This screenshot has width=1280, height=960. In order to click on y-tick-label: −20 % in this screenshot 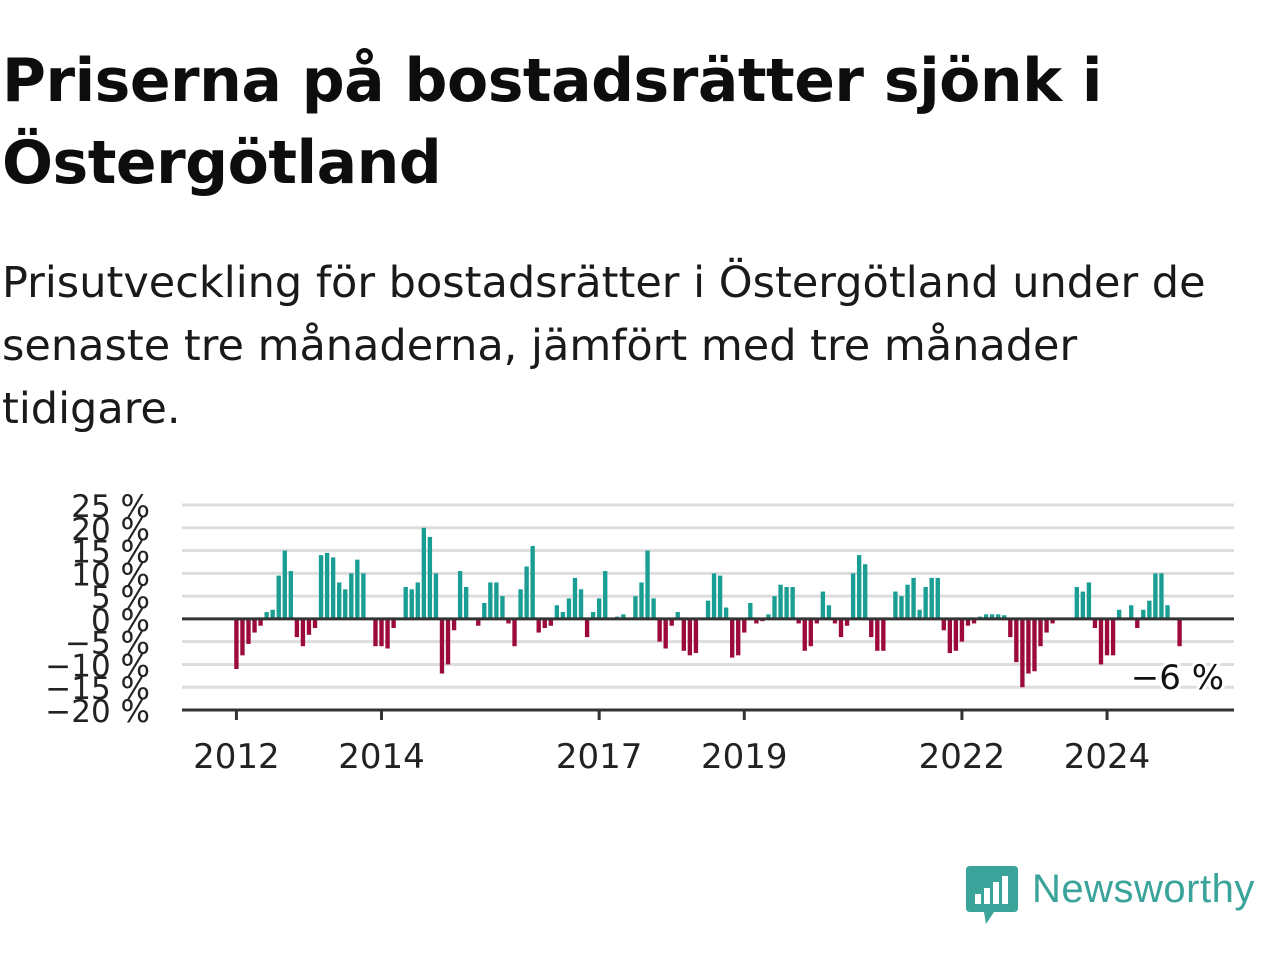, I will do `click(97, 712)`.